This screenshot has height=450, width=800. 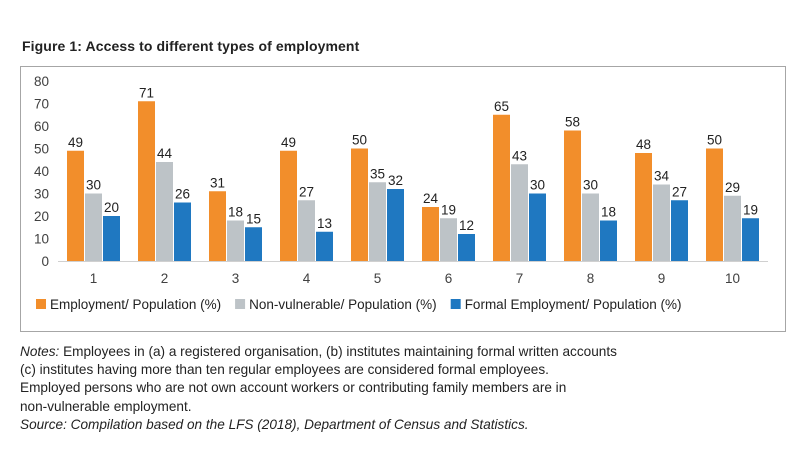 What do you see at coordinates (41, 149) in the screenshot?
I see `y-tick-label: 50` at bounding box center [41, 149].